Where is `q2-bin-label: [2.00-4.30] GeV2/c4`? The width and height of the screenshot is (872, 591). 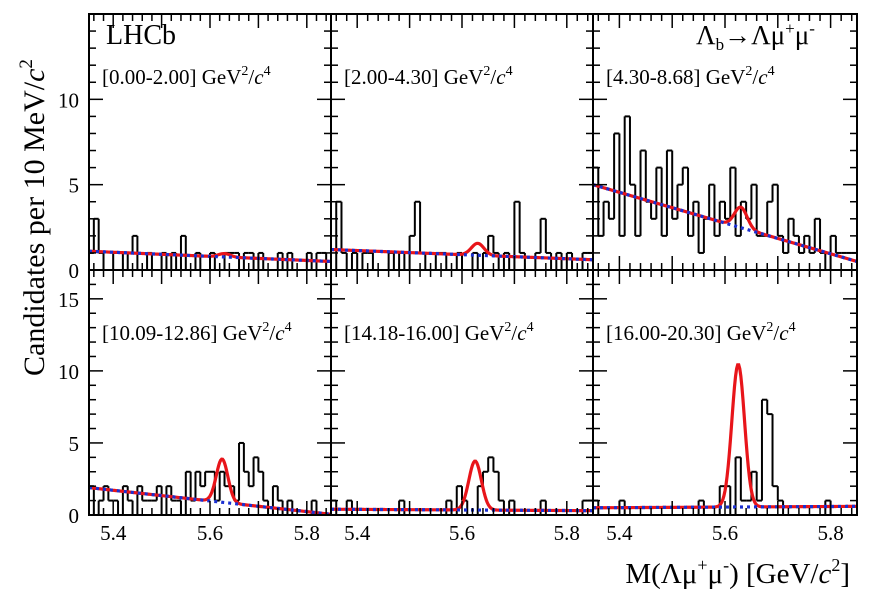
q2-bin-label: [2.00-4.30] GeV2/c4 is located at coordinates (428, 76).